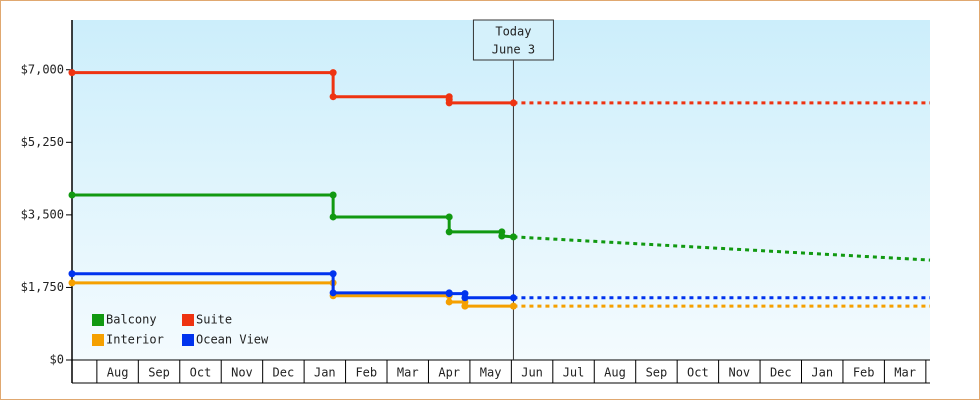 The height and width of the screenshot is (400, 980). I want to click on y-tick-label: $1,750, so click(42, 287).